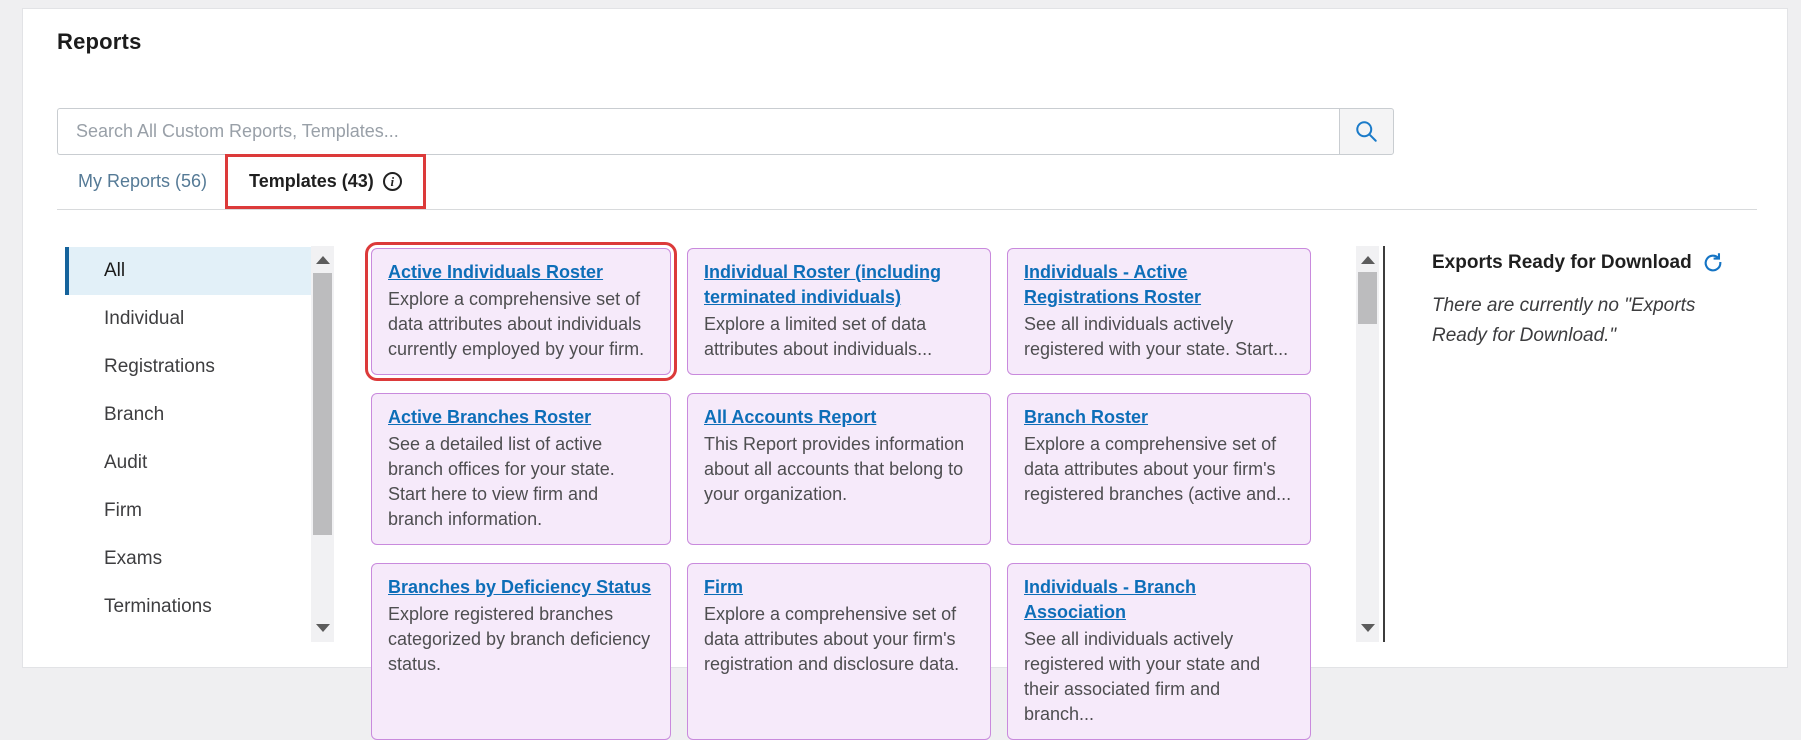 Image resolution: width=1801 pixels, height=740 pixels. What do you see at coordinates (322, 404) in the screenshot?
I see `sidebar-scrollbar-thumb` at bounding box center [322, 404].